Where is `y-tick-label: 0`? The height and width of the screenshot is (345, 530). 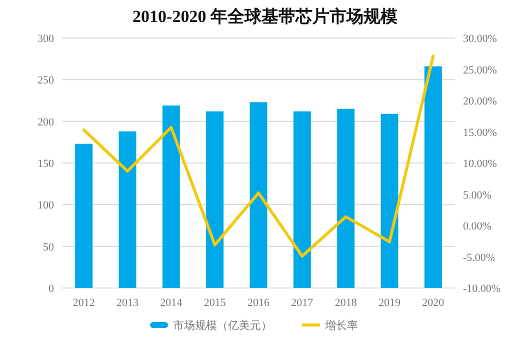 y-tick-label: 0 is located at coordinates (51, 289).